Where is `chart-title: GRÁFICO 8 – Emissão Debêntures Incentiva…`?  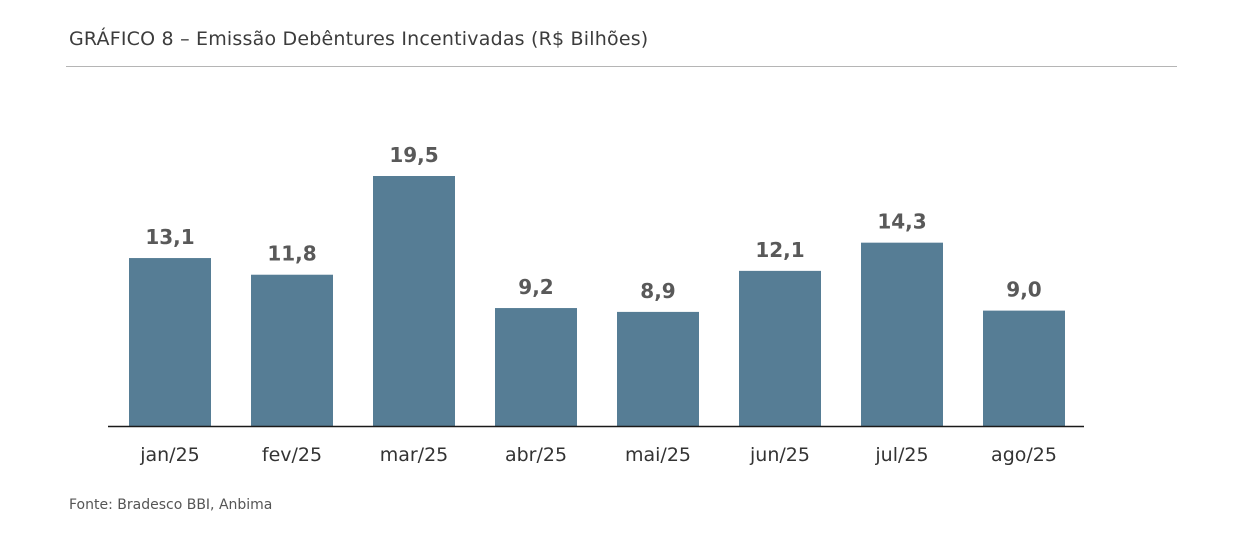 chart-title: GRÁFICO 8 – Emissão Debêntures Incentiva… is located at coordinates (359, 39).